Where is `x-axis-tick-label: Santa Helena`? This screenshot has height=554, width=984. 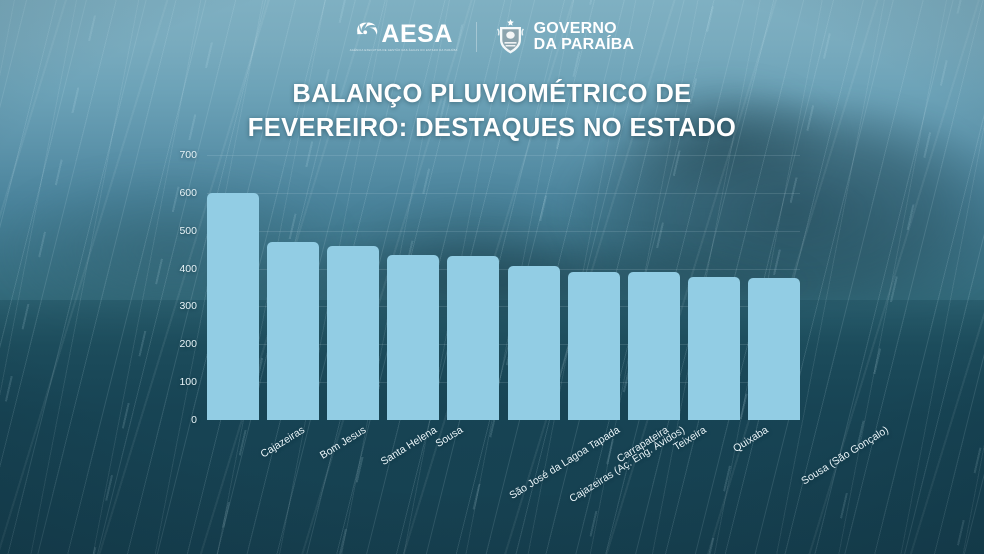
x-axis-tick-label: Santa Helena is located at coordinates (409, 446).